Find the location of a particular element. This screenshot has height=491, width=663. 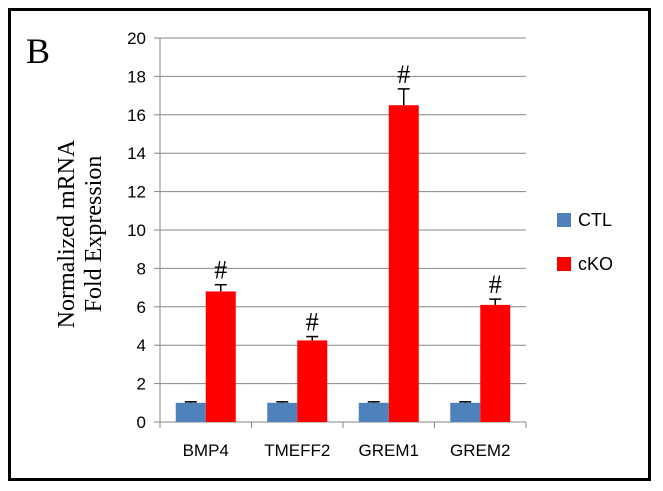

y-tick-label: 16 is located at coordinates (136, 115).